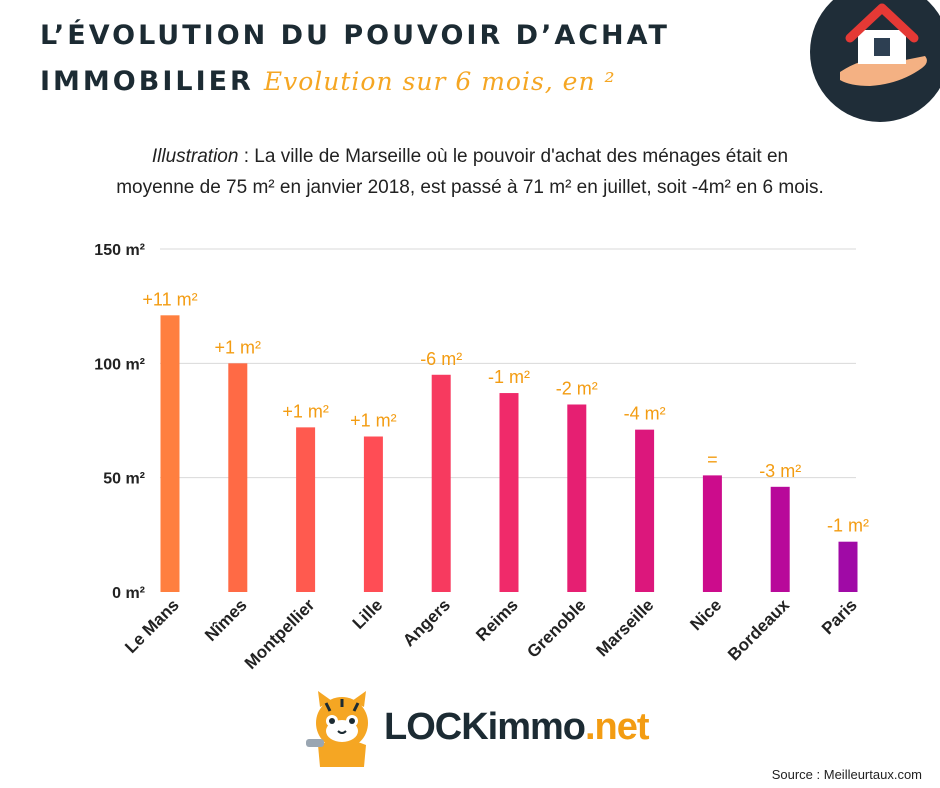 The height and width of the screenshot is (788, 940). What do you see at coordinates (839, 616) in the screenshot?
I see `x-tick-label: Paris` at bounding box center [839, 616].